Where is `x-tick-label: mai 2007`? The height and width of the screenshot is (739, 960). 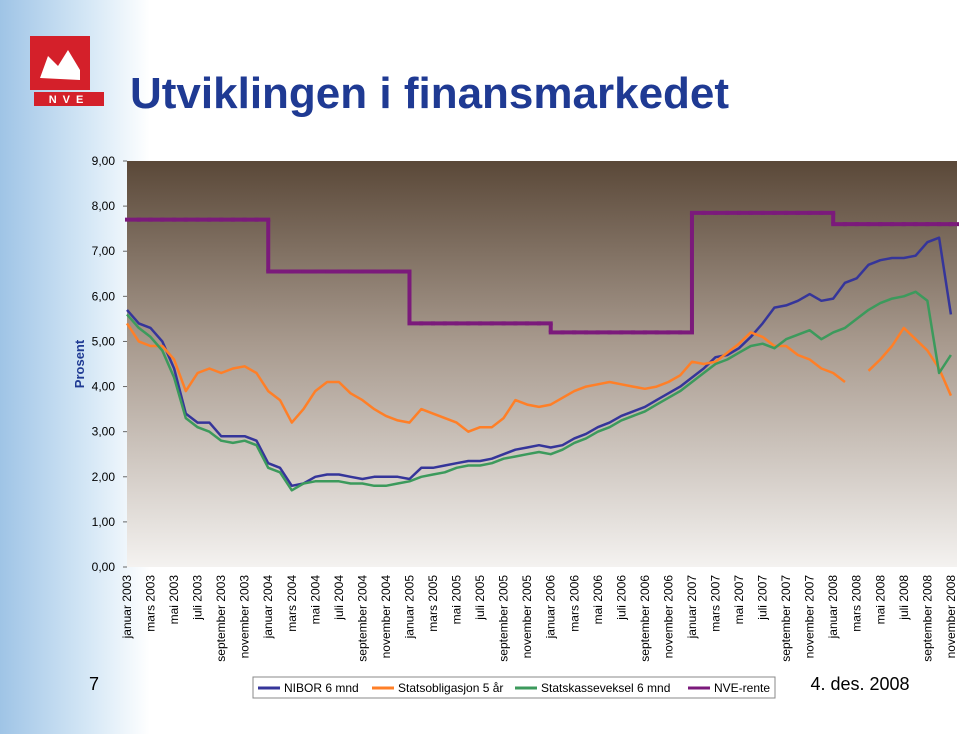
x-tick-label: mai 2007 is located at coordinates (739, 600).